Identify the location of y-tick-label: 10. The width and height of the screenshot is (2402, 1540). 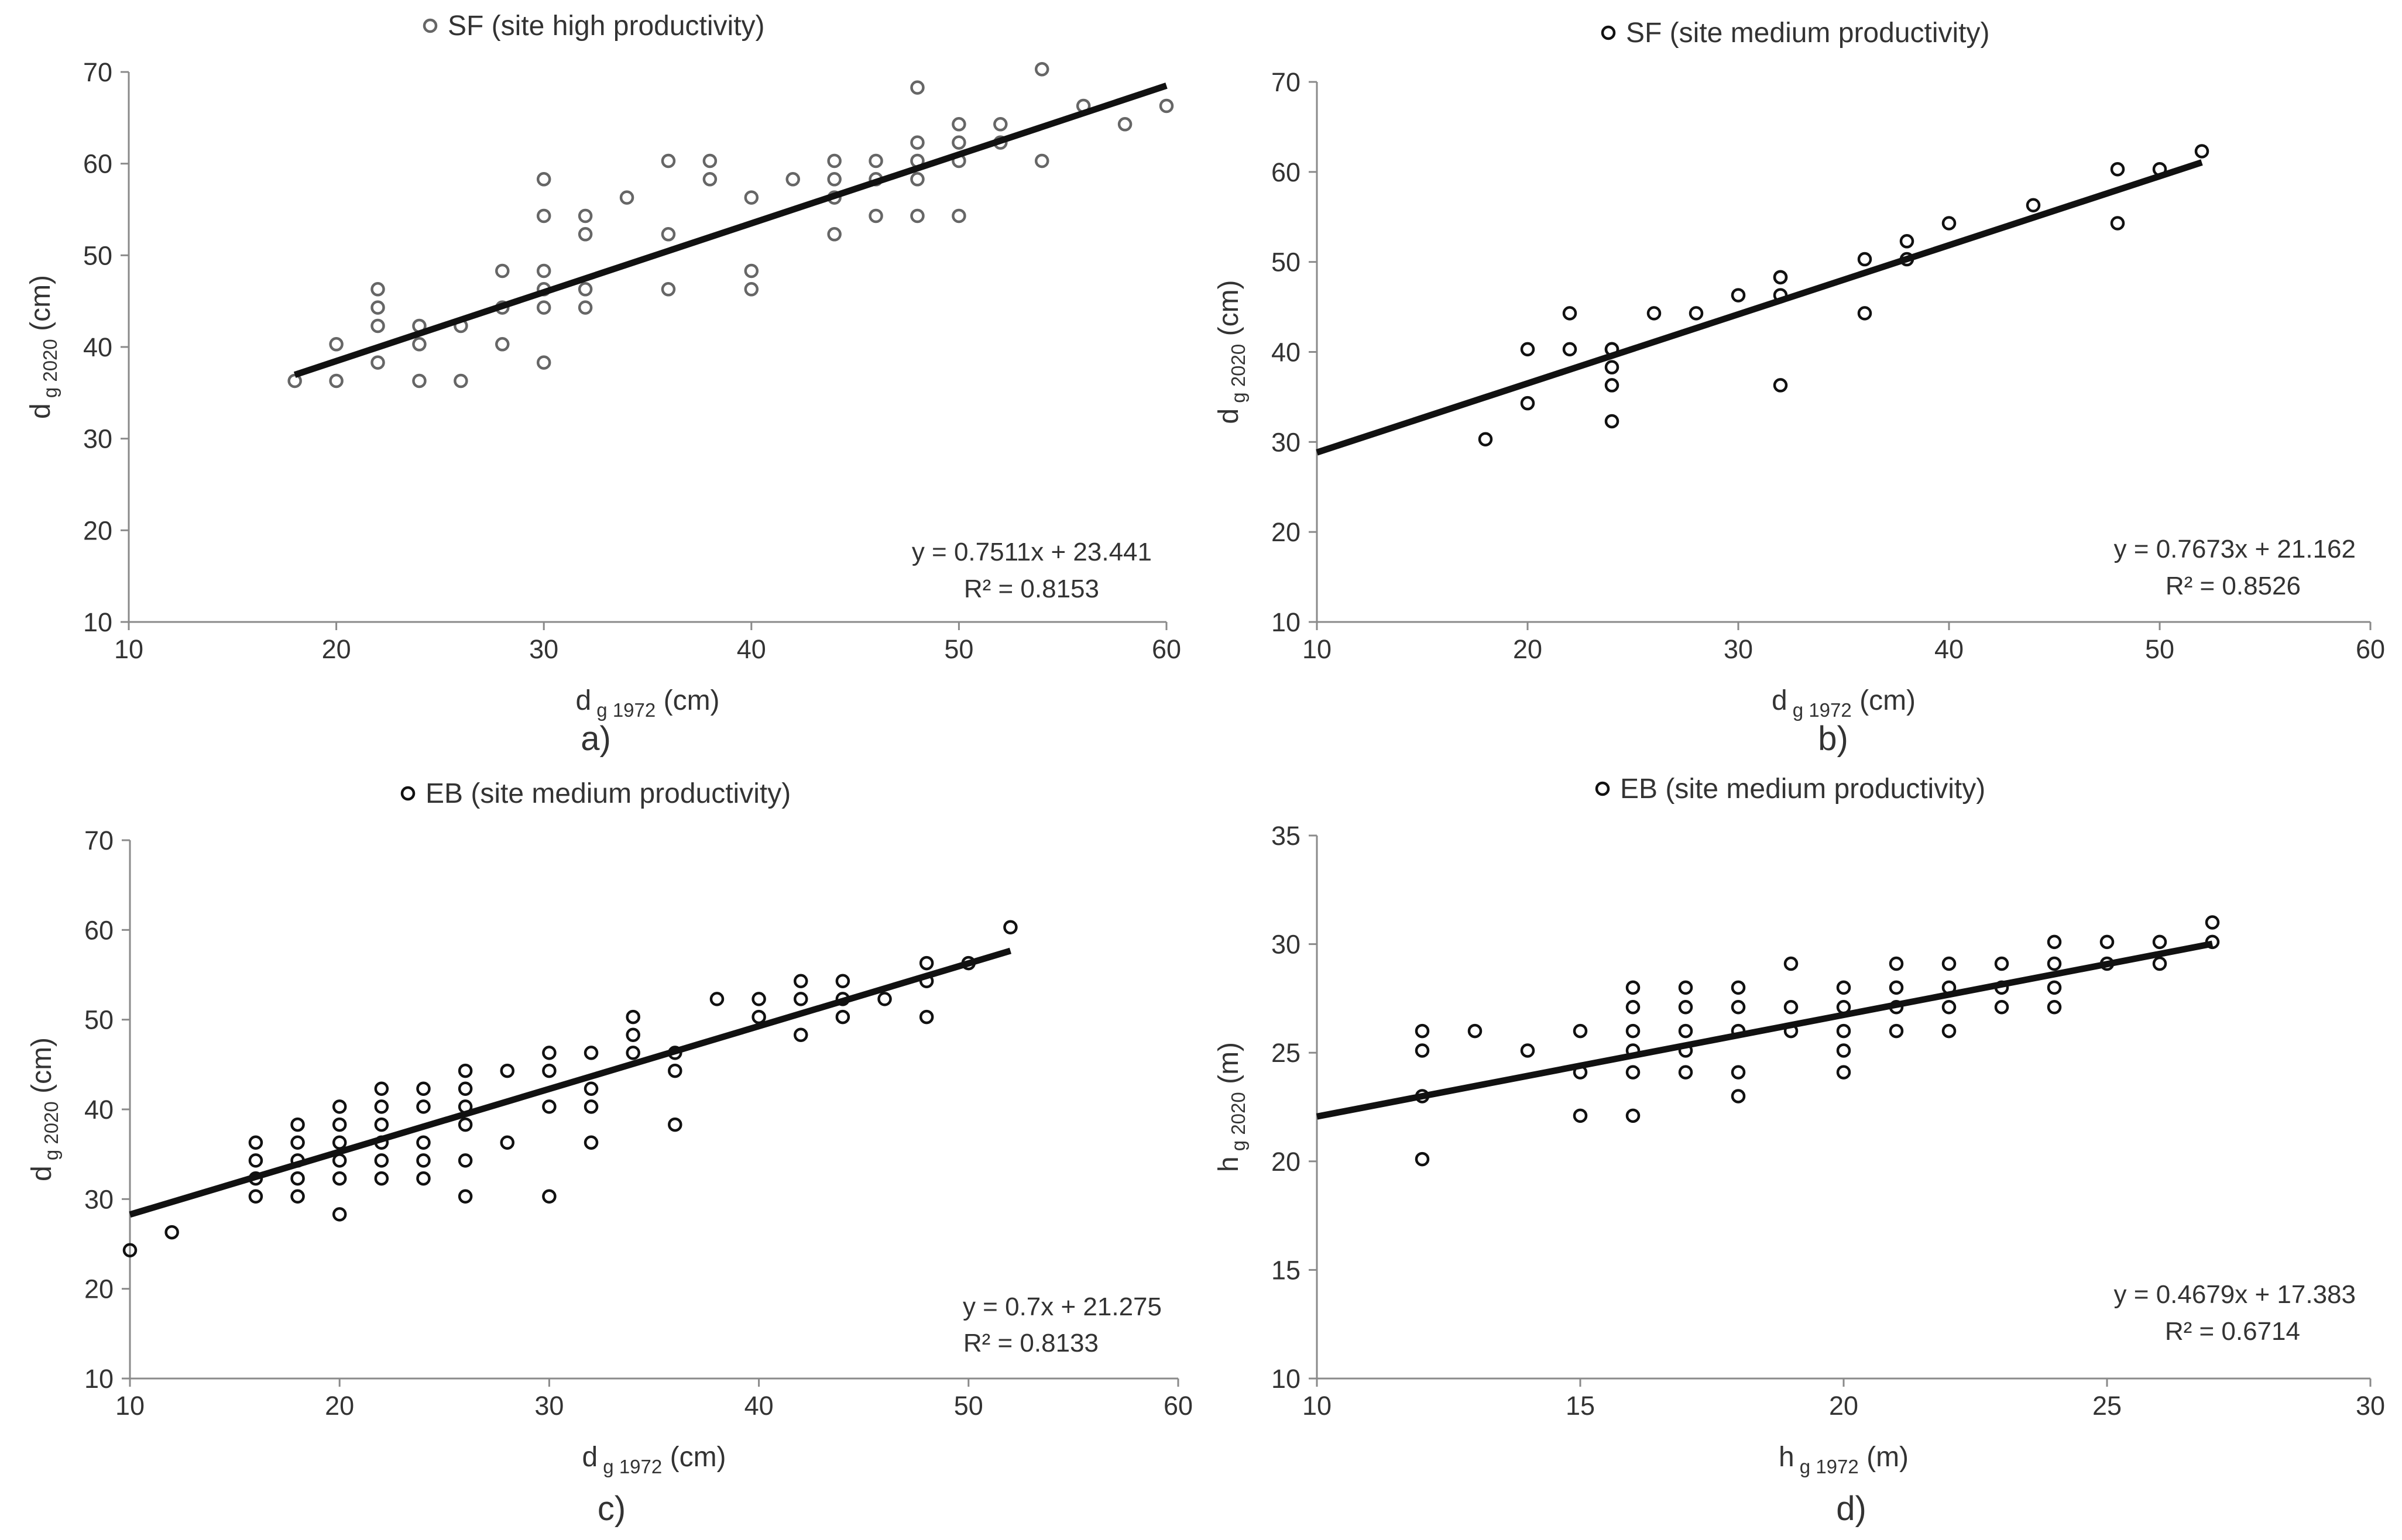
(99, 1379).